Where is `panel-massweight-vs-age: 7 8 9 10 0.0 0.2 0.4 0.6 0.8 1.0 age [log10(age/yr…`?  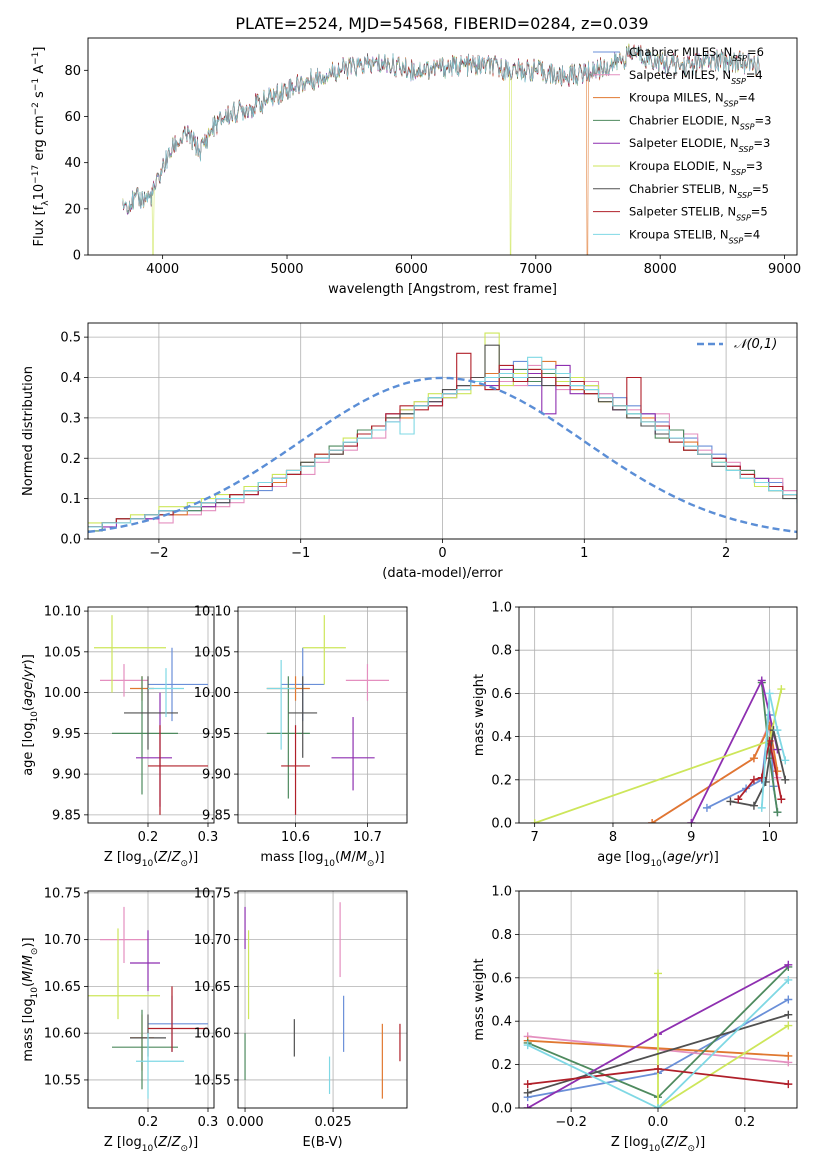 panel-massweight-vs-age: 7 8 9 10 0.0 0.2 0.4 0.6 0.8 1.0 age [log10(age/yr… is located at coordinates (635, 735).